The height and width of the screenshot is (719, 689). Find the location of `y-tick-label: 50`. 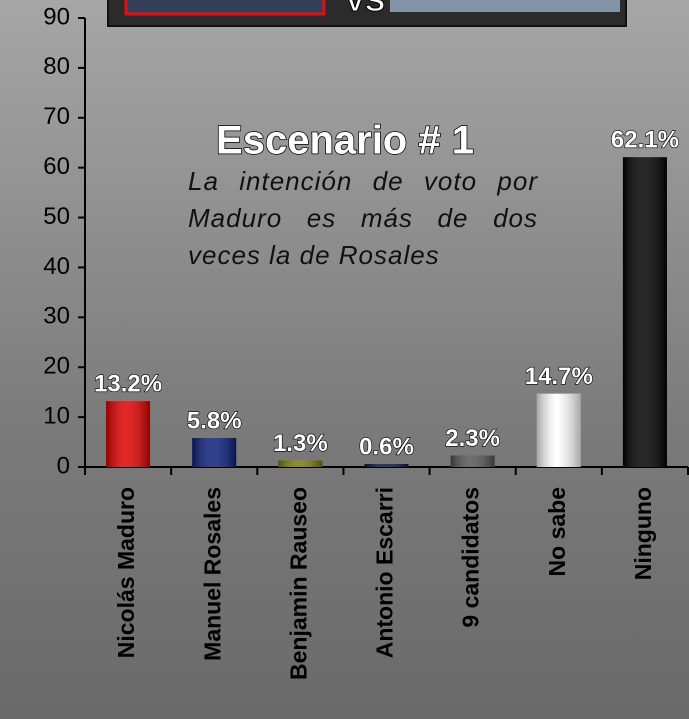

y-tick-label: 50 is located at coordinates (56, 216).